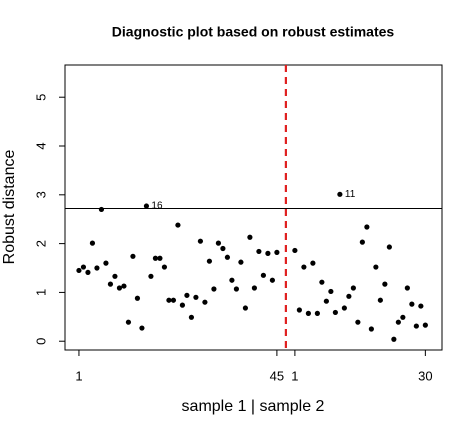  I want to click on x-axis-label: sample 1 | sample 2, so click(253, 406).